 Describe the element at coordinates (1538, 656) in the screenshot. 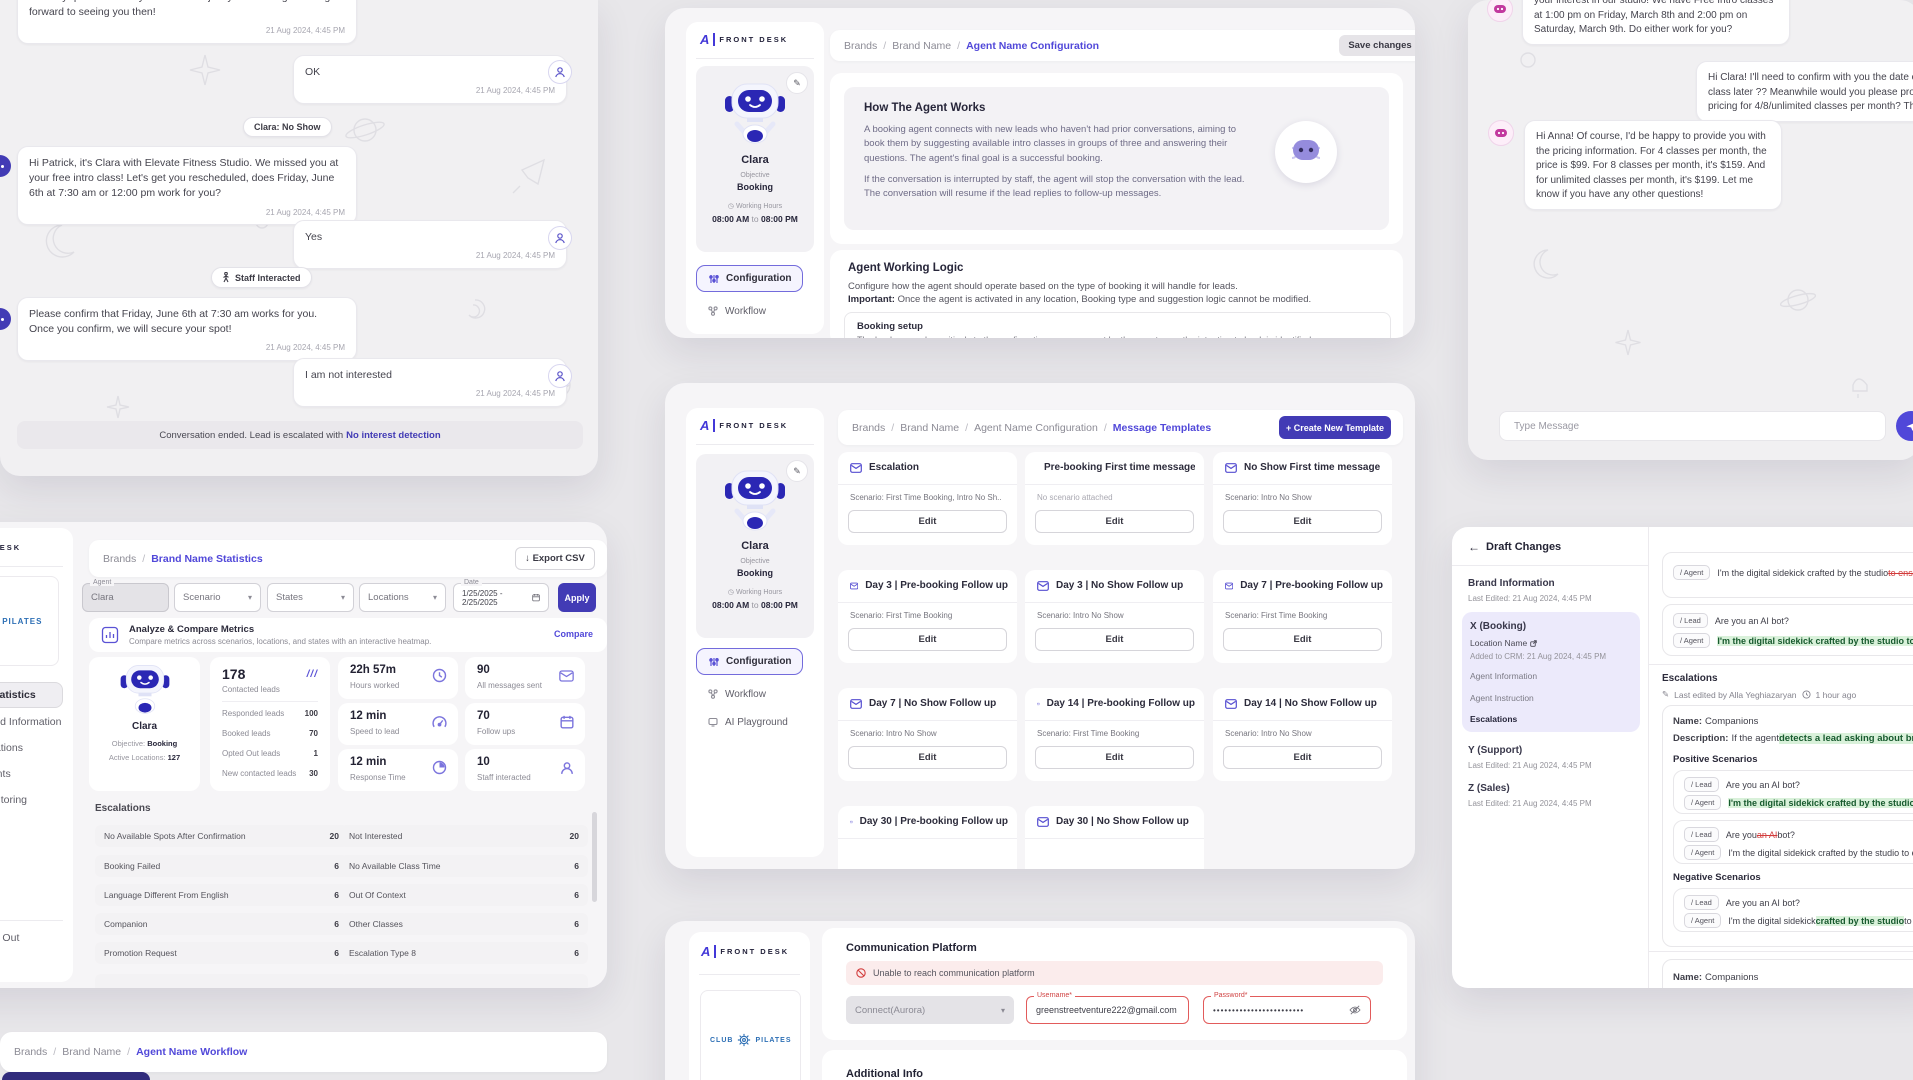

I see `nav-x-crm-date: Added to CRM: 21 Aug 2024, 4:45 PM` at that location.